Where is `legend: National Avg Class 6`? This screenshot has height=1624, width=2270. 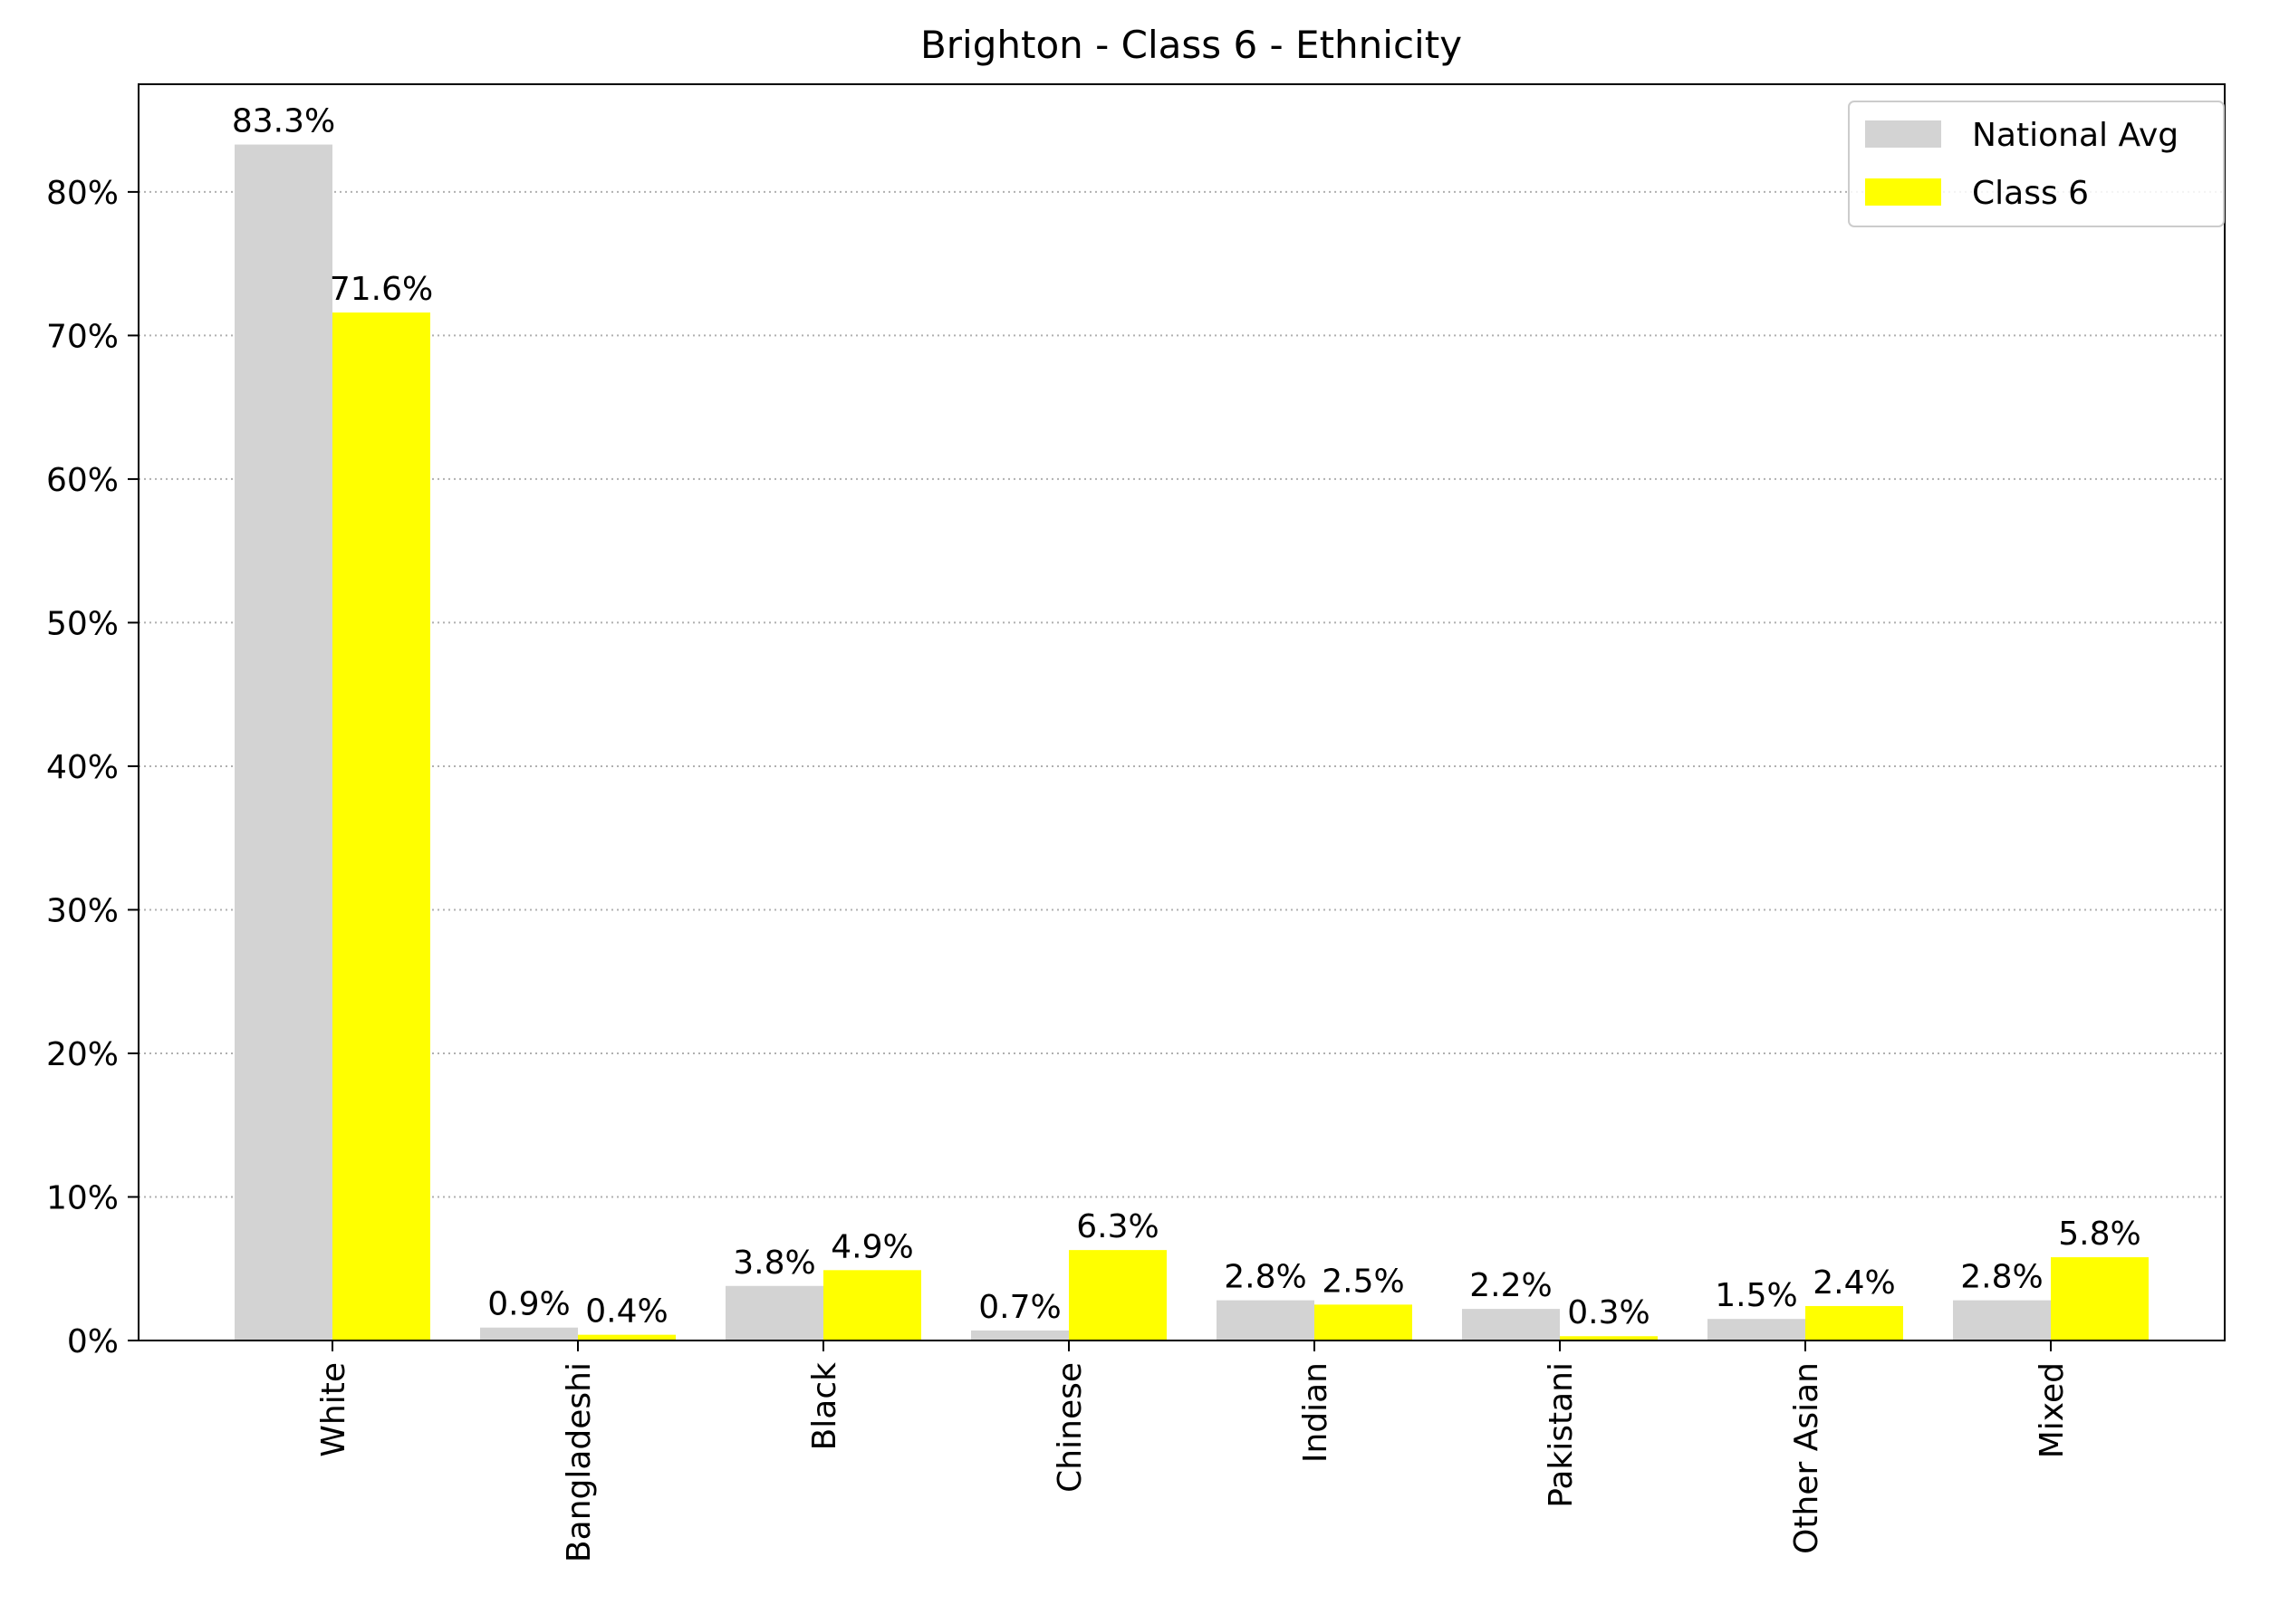 legend: National Avg Class 6 is located at coordinates (2037, 164).